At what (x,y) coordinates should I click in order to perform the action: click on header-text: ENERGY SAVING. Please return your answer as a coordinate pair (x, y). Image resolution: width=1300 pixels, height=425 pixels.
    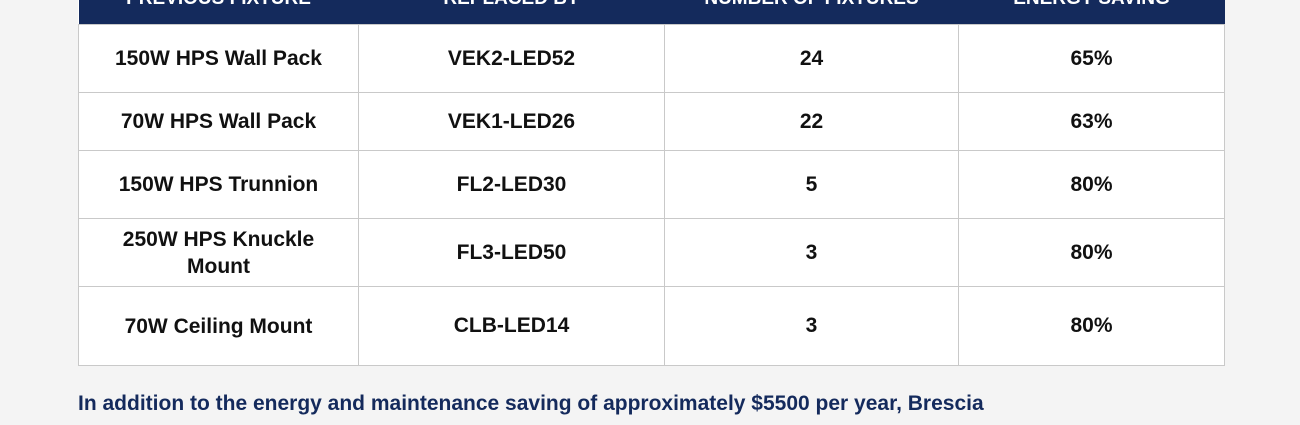
    Looking at the image, I should click on (1092, 5).